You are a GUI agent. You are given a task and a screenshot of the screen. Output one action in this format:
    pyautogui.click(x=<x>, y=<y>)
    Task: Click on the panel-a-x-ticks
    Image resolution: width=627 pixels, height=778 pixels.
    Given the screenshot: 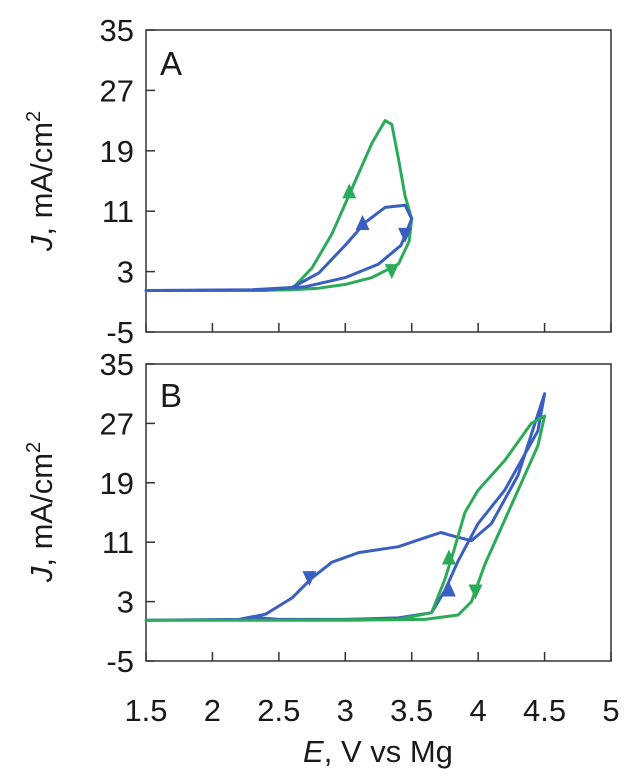 What is the action you would take?
    pyautogui.click(x=378, y=327)
    